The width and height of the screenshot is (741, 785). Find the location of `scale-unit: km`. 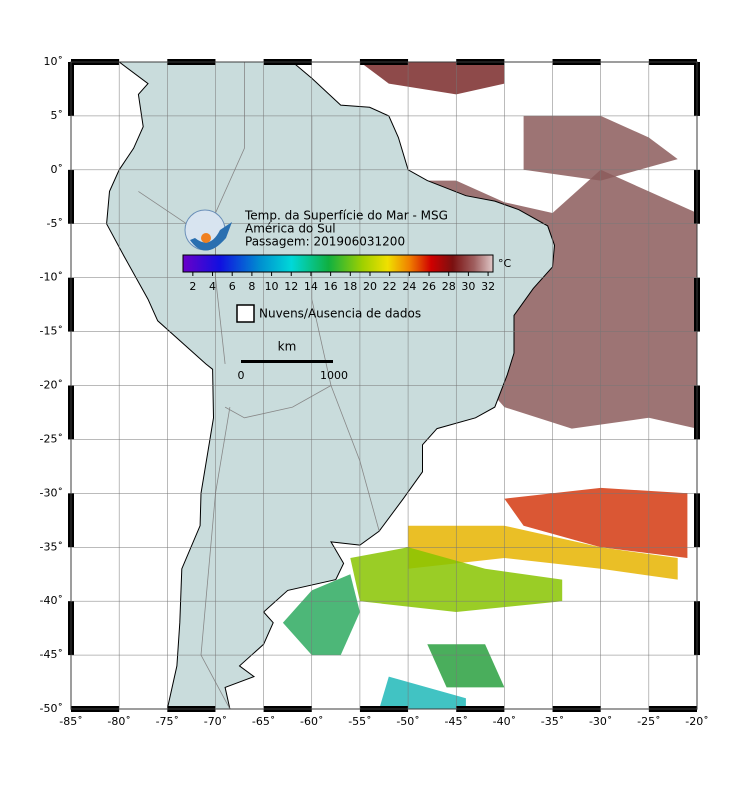

scale-unit: km is located at coordinates (287, 347).